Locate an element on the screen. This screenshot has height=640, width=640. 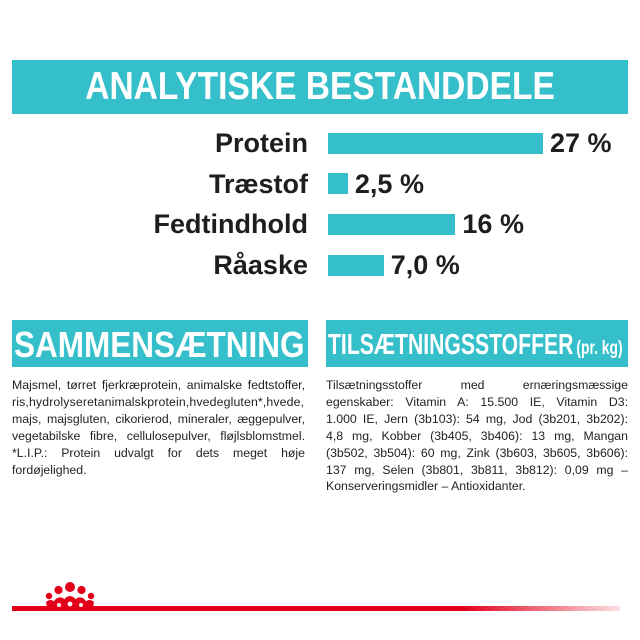
composition-header: SAMMENSÆTNING is located at coordinates (160, 343).